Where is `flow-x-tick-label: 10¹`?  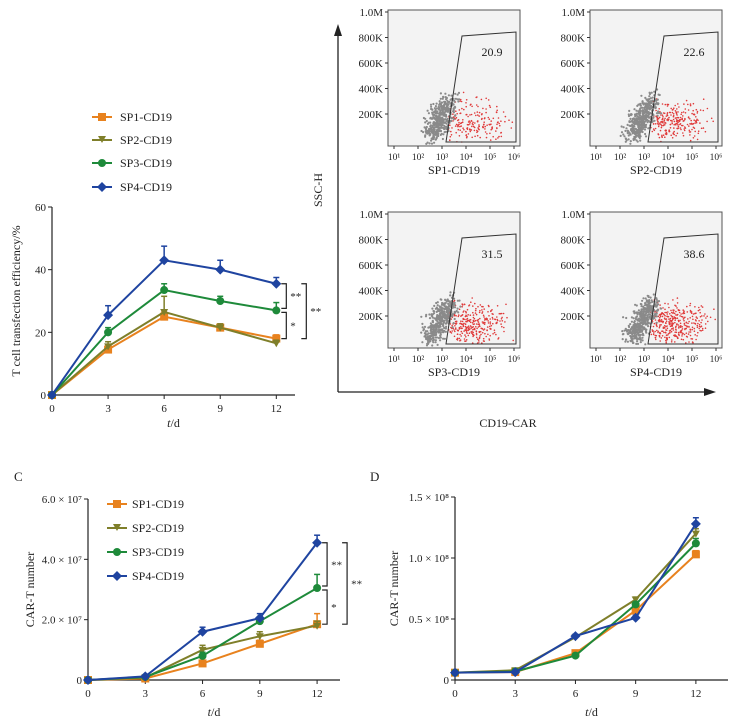
flow-x-tick-label: 10¹ is located at coordinates (596, 158).